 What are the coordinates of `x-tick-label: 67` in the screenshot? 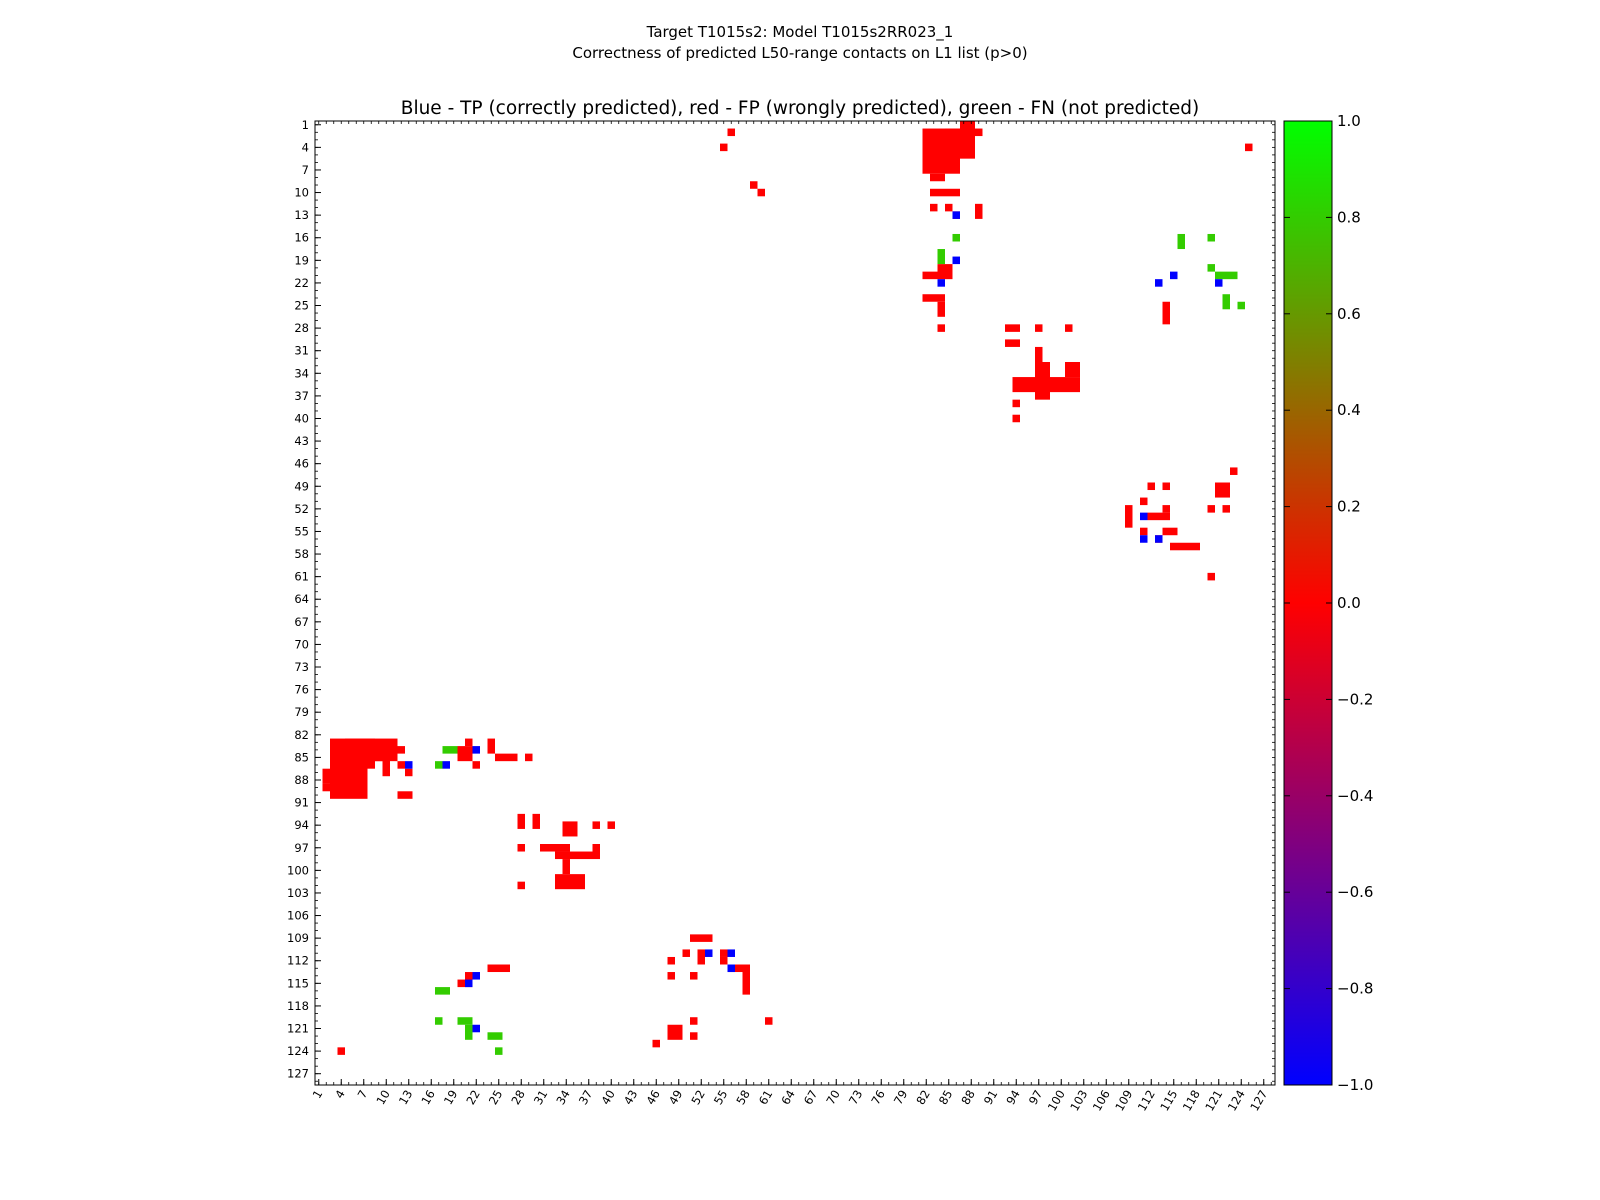 It's located at (810, 1098).